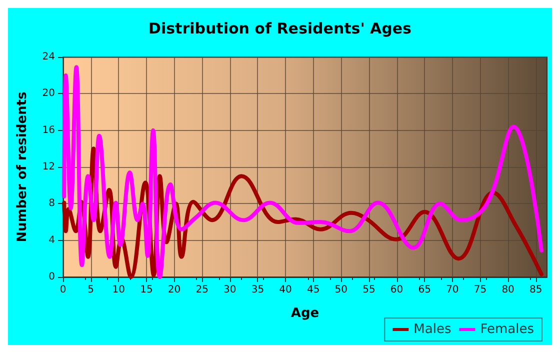 The image size is (560, 353). Describe the element at coordinates (118, 290) in the screenshot. I see `x-tick-label: 10` at that location.